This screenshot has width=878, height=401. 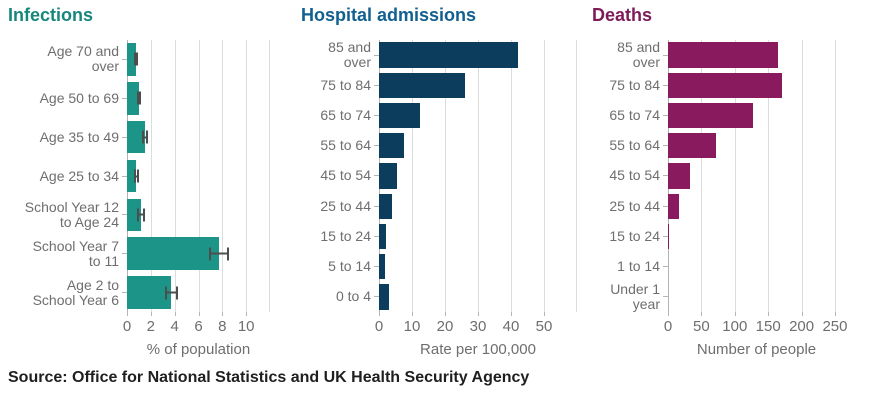 What do you see at coordinates (83, 59) in the screenshot?
I see `y-axis-label-text: Age 70 and over` at bounding box center [83, 59].